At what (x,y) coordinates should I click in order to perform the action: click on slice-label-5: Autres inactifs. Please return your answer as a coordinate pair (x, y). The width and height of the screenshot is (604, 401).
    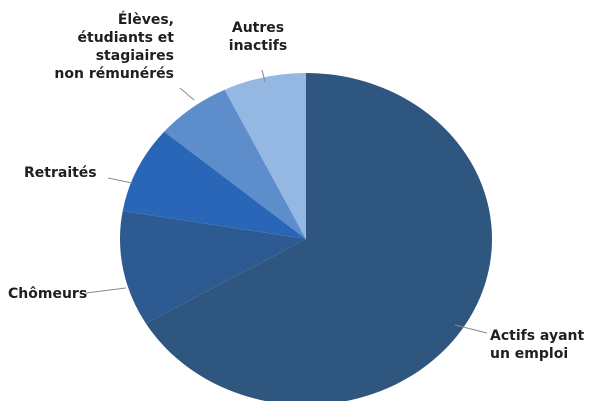
    Looking at the image, I should click on (258, 37).